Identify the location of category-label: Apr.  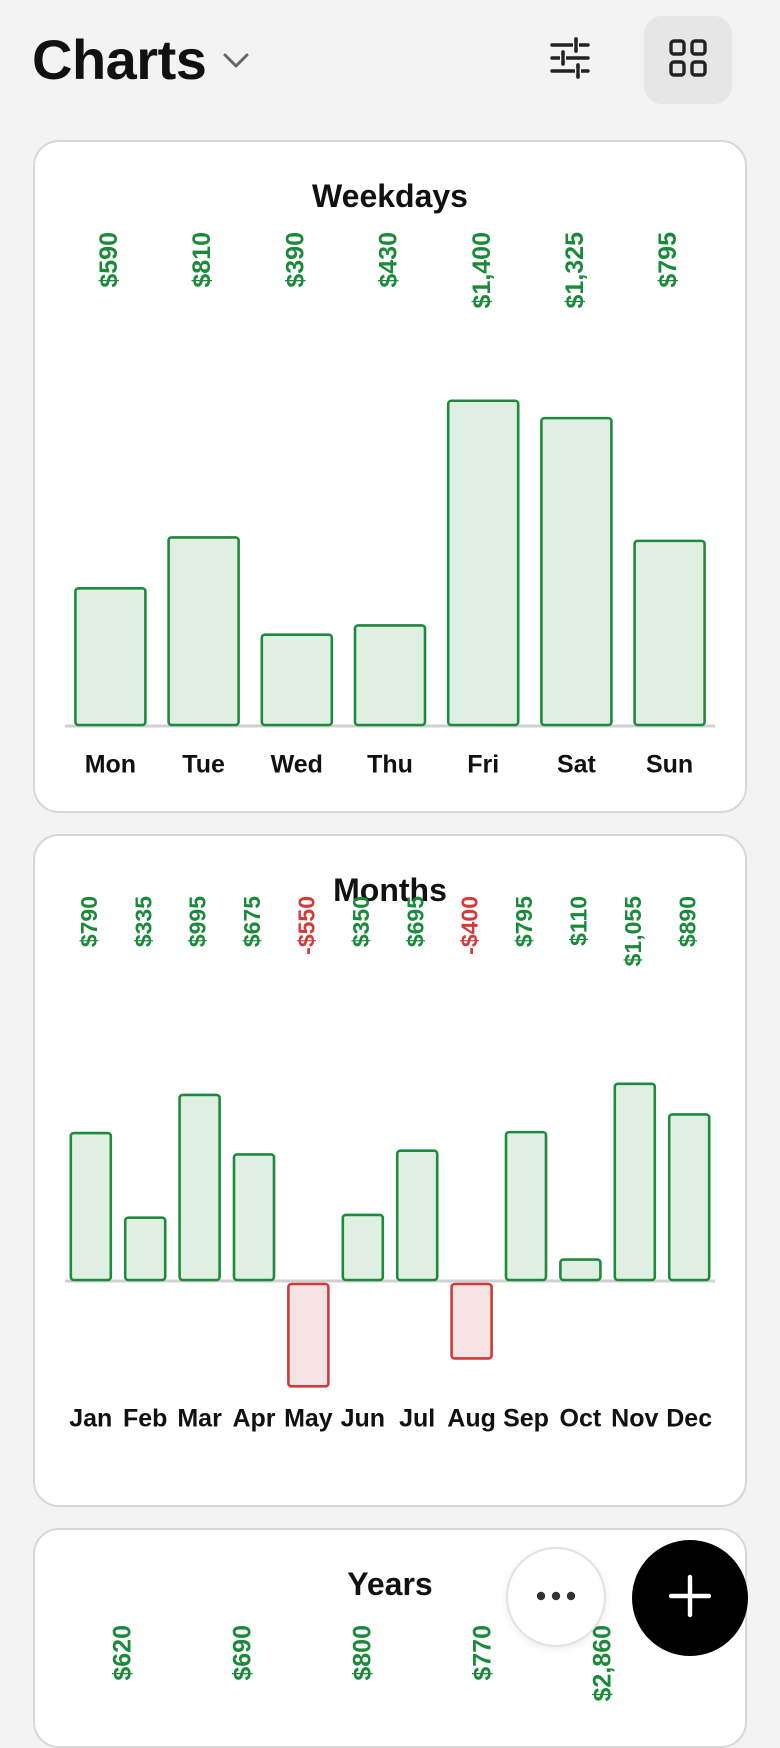
(253, 1419).